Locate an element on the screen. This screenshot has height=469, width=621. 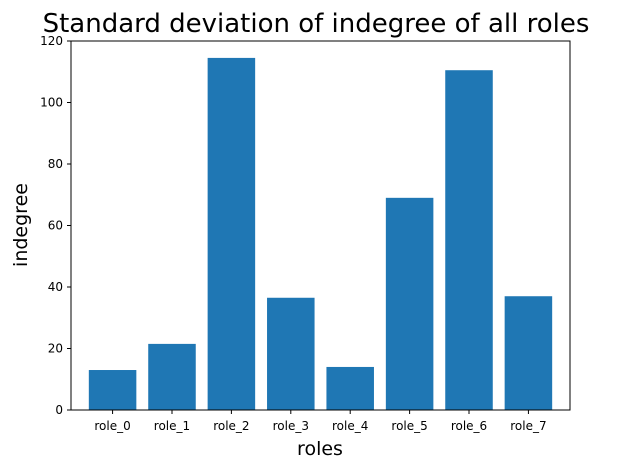
y-axis-label: indegree is located at coordinates (21, 225).